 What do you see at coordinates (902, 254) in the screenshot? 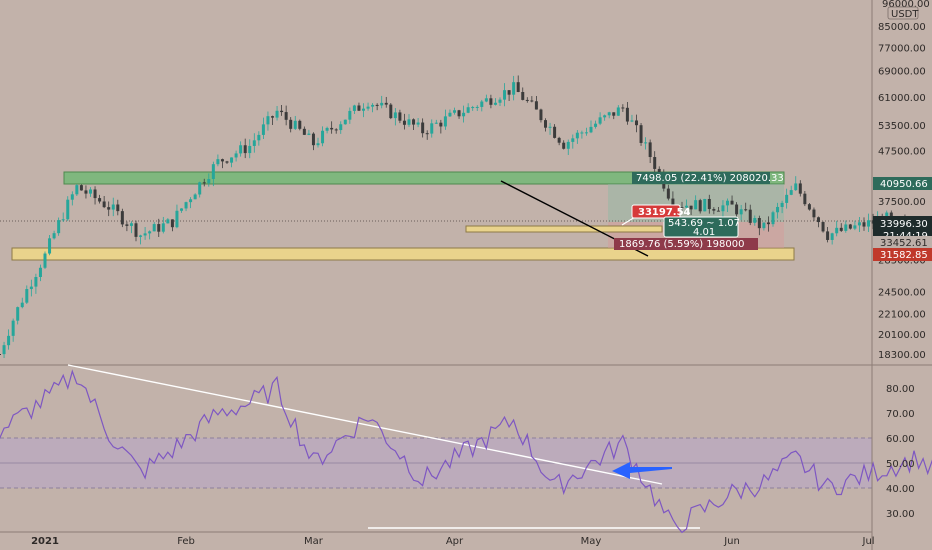
I see `tag-31582-bg` at bounding box center [902, 254].